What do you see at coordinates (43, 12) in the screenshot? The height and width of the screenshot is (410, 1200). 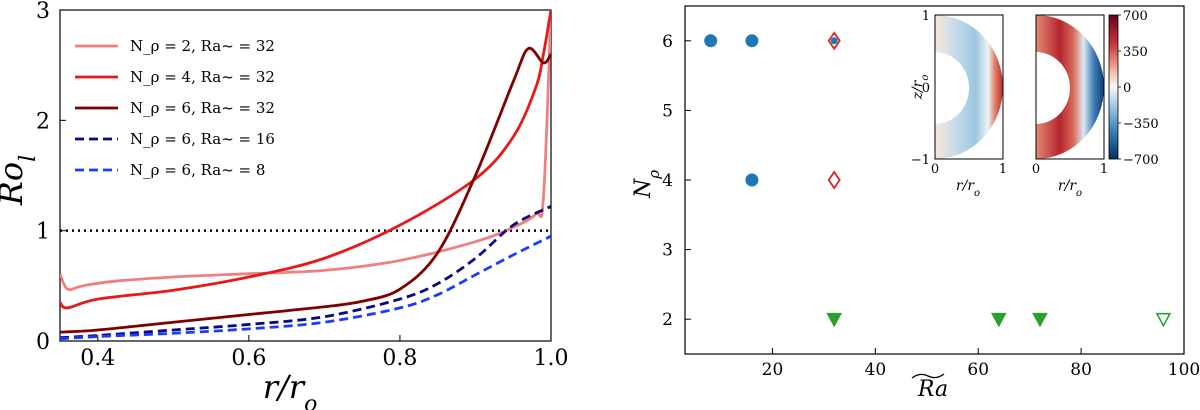 I see `left-y-tick-label: 3` at bounding box center [43, 12].